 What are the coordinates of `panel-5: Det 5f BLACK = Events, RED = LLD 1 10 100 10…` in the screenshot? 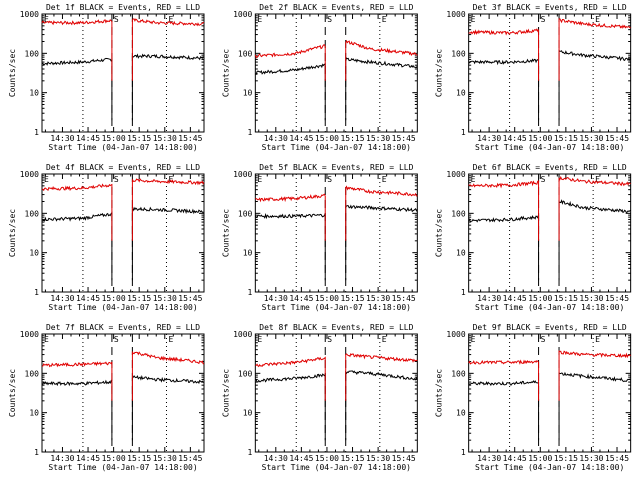 It's located at (319, 237).